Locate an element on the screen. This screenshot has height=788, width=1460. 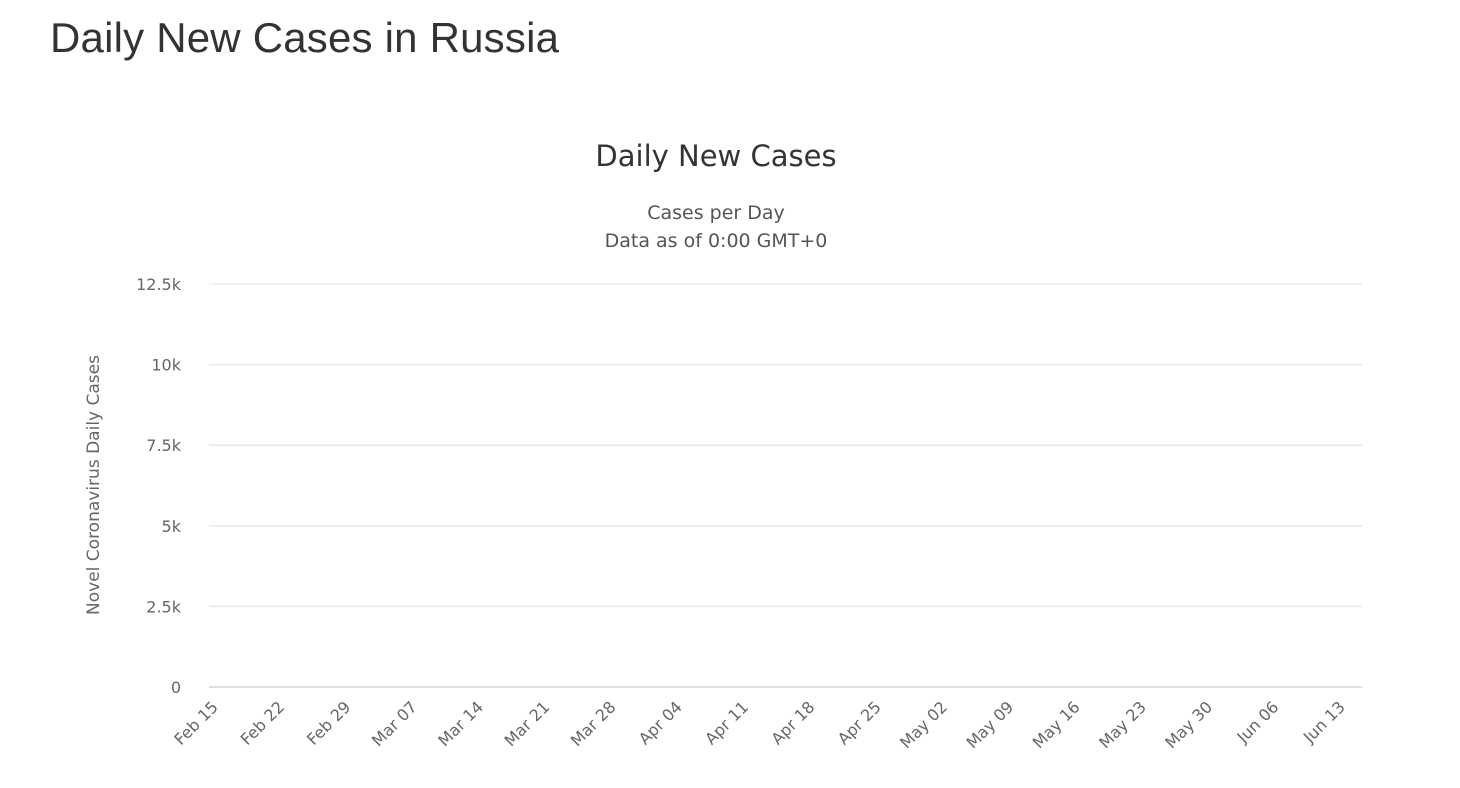
x-tick-label: Apr 25 is located at coordinates (859, 722).